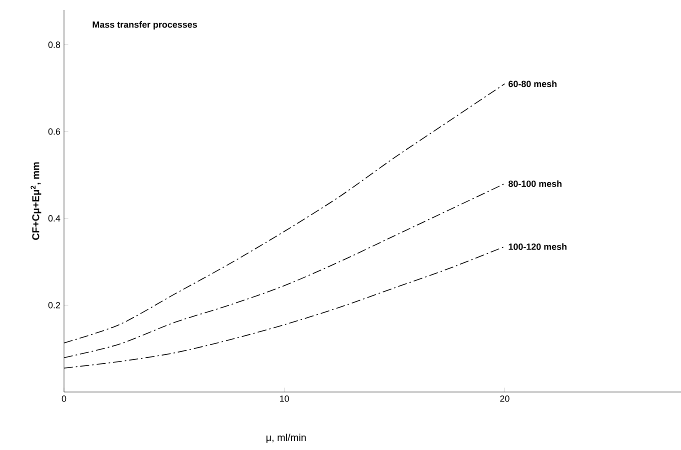 The width and height of the screenshot is (681, 450). What do you see at coordinates (535, 183) in the screenshot?
I see `series-label: 80-100 mesh` at bounding box center [535, 183].